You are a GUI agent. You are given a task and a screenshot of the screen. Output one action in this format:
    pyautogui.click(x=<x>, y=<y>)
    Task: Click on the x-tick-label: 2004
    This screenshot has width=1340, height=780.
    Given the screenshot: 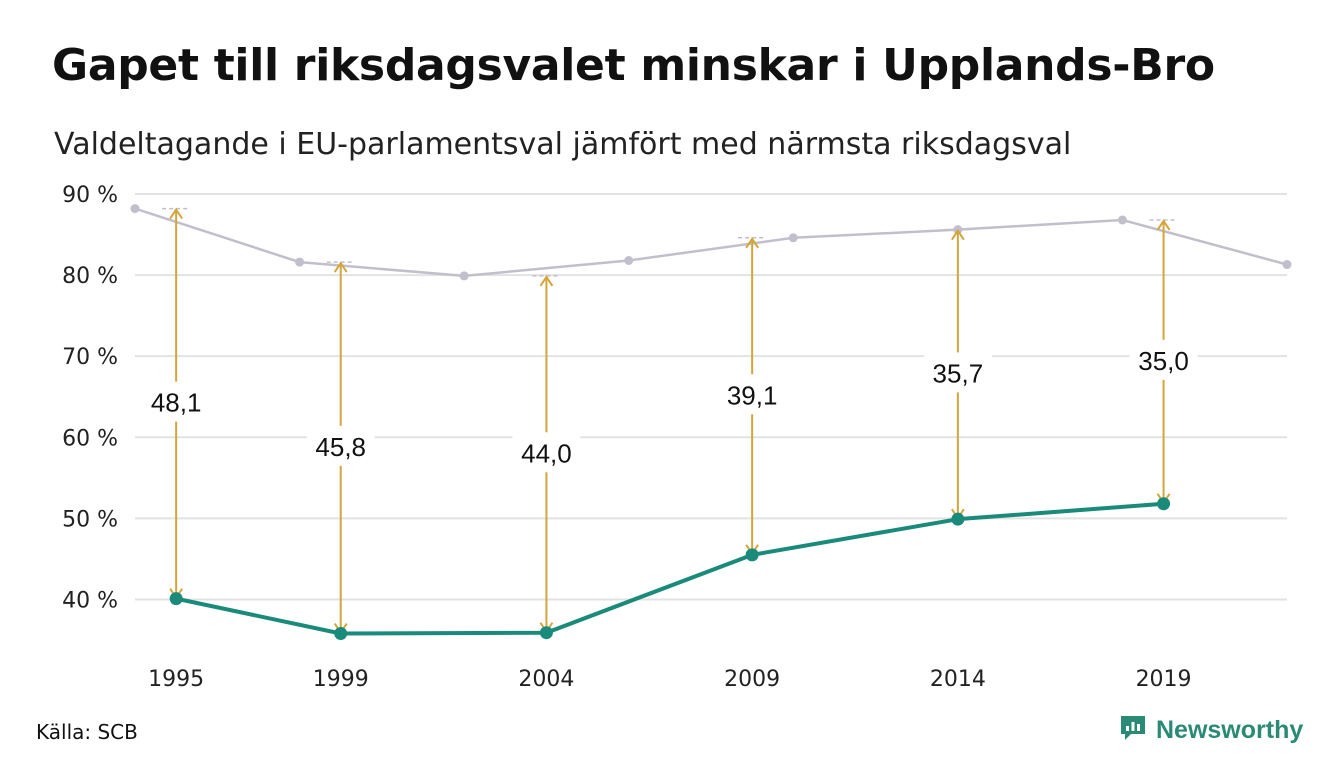 What is the action you would take?
    pyautogui.click(x=546, y=679)
    